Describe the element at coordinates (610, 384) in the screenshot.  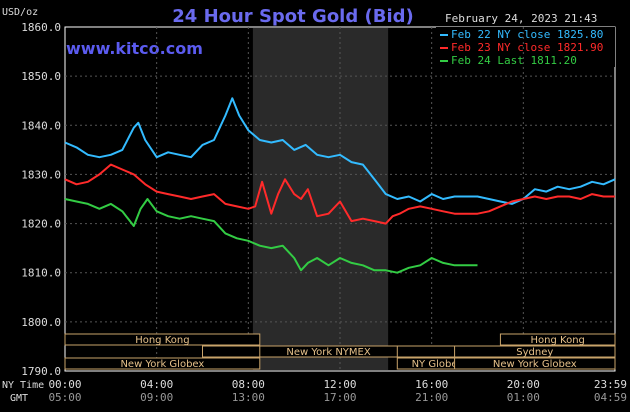
I see `x-tick-label-ny: 23:59` at that location.